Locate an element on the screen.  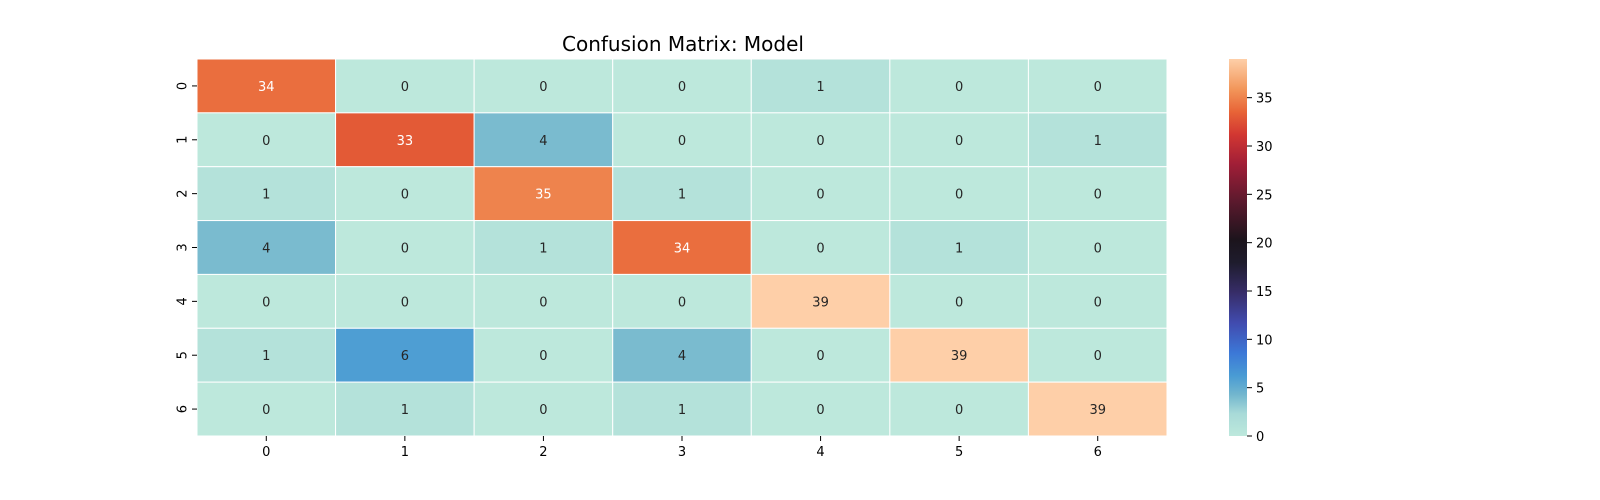
y-tick-label: 4 is located at coordinates (183, 301).